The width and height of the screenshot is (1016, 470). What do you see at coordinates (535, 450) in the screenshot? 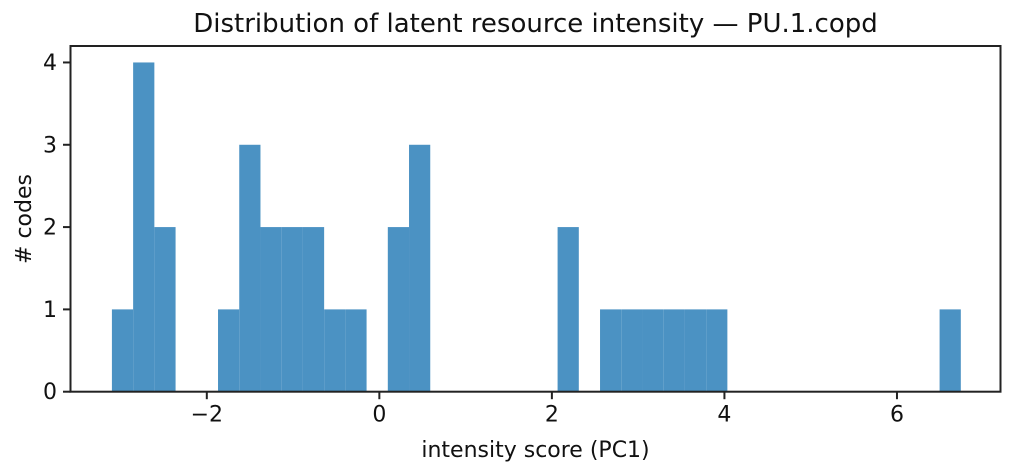
I see `x-axis-label: intensity score (PC1)` at bounding box center [535, 450].